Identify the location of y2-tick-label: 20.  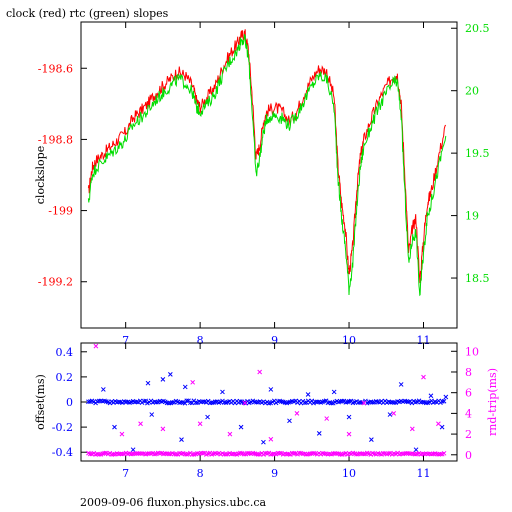
(472, 91).